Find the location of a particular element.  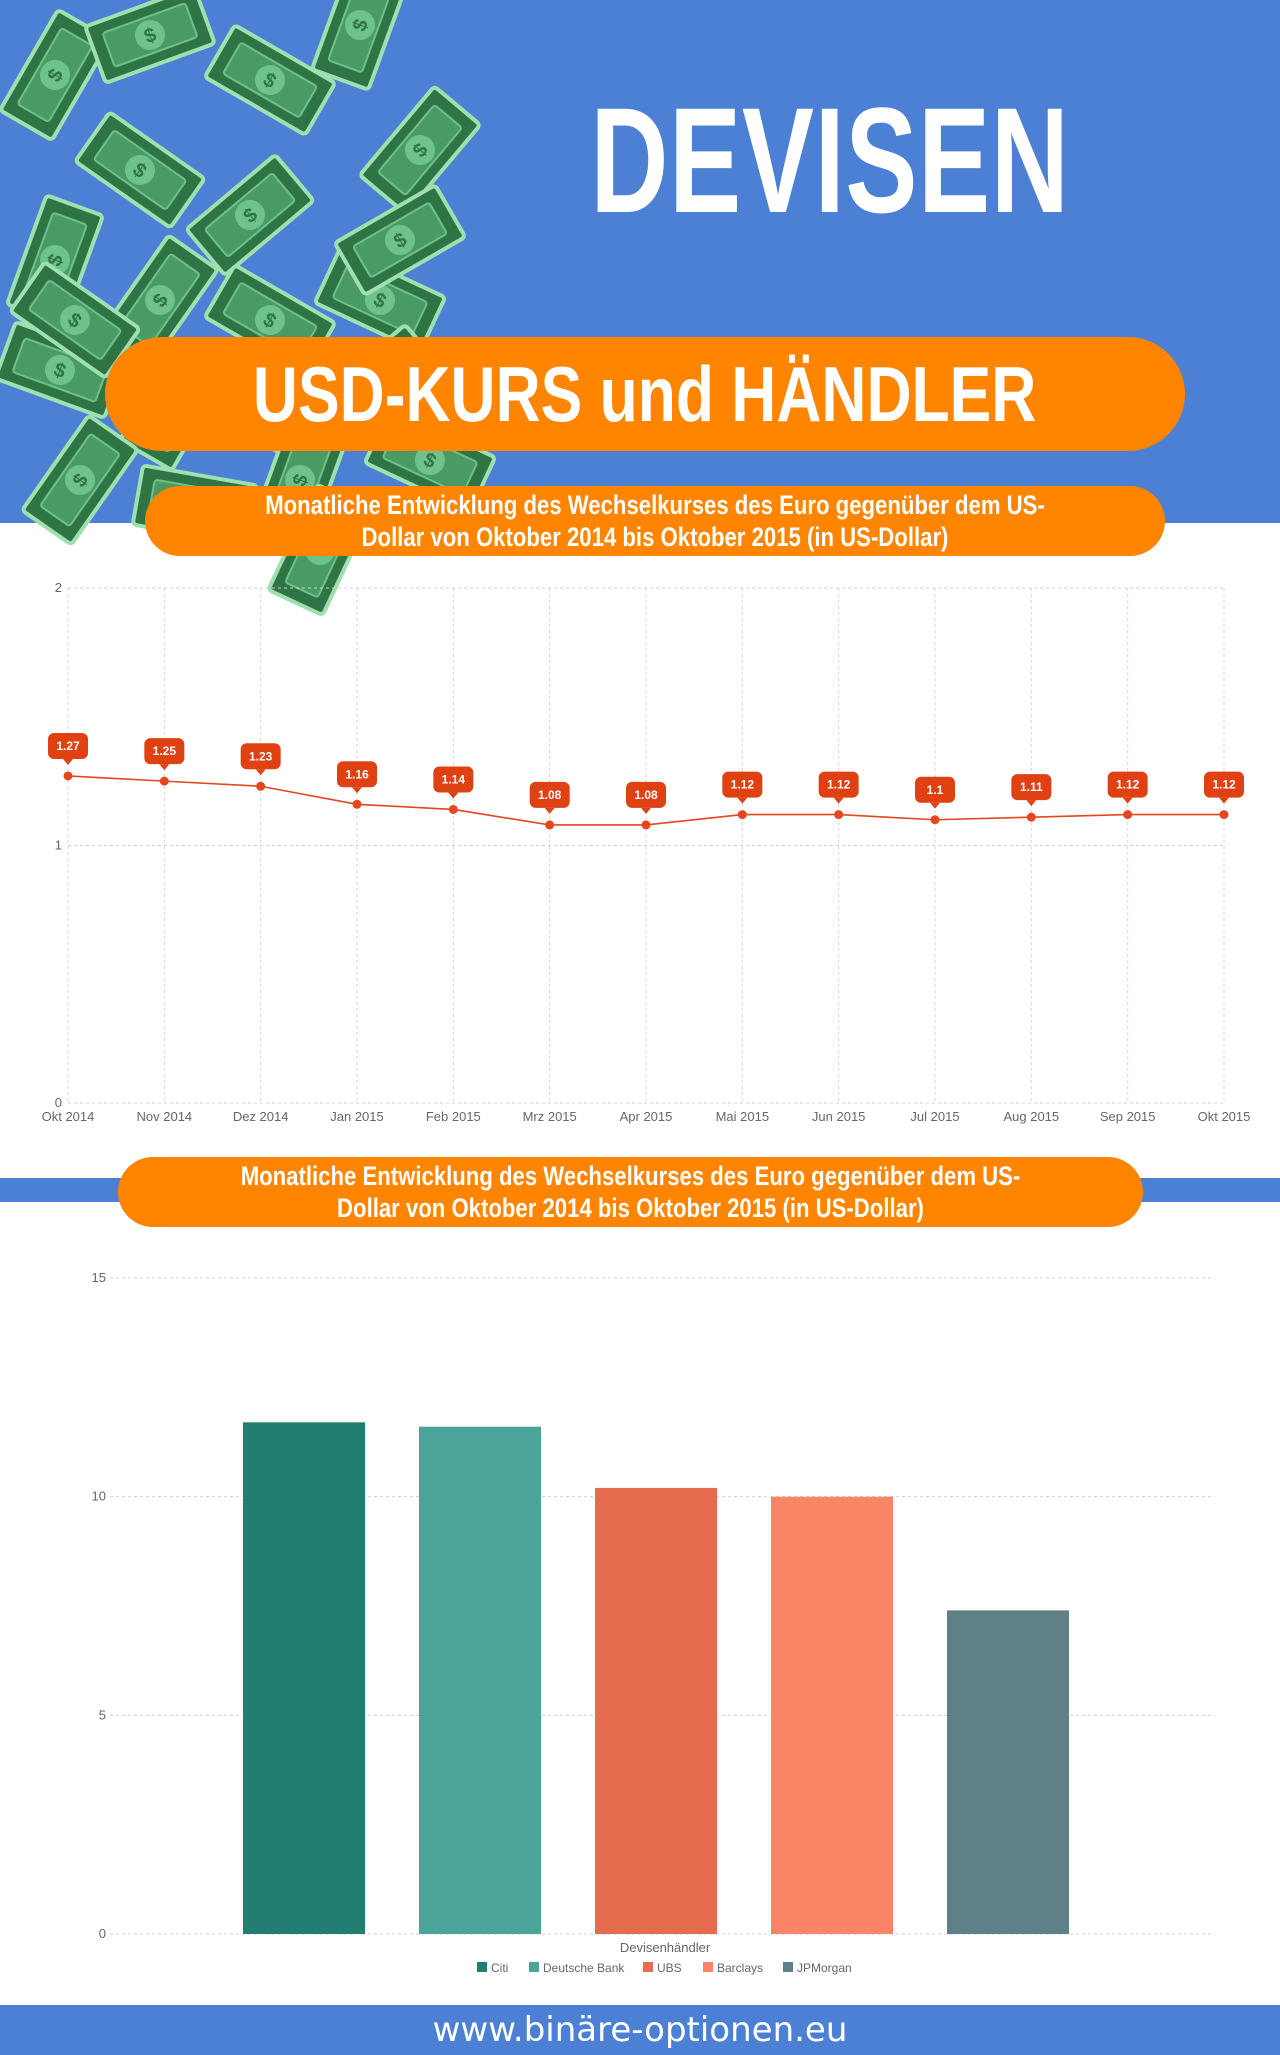

y-tick-label: 10 is located at coordinates (99, 1496).